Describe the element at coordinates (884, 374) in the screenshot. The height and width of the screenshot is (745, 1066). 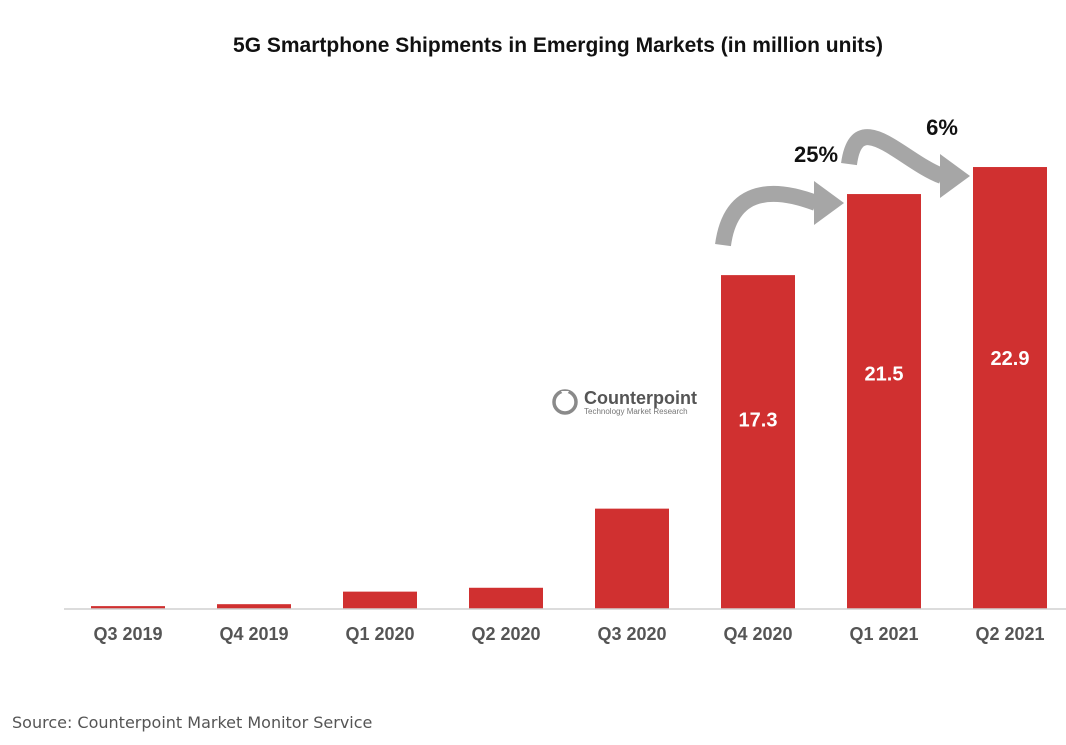
I see `data-label: 21.5` at that location.